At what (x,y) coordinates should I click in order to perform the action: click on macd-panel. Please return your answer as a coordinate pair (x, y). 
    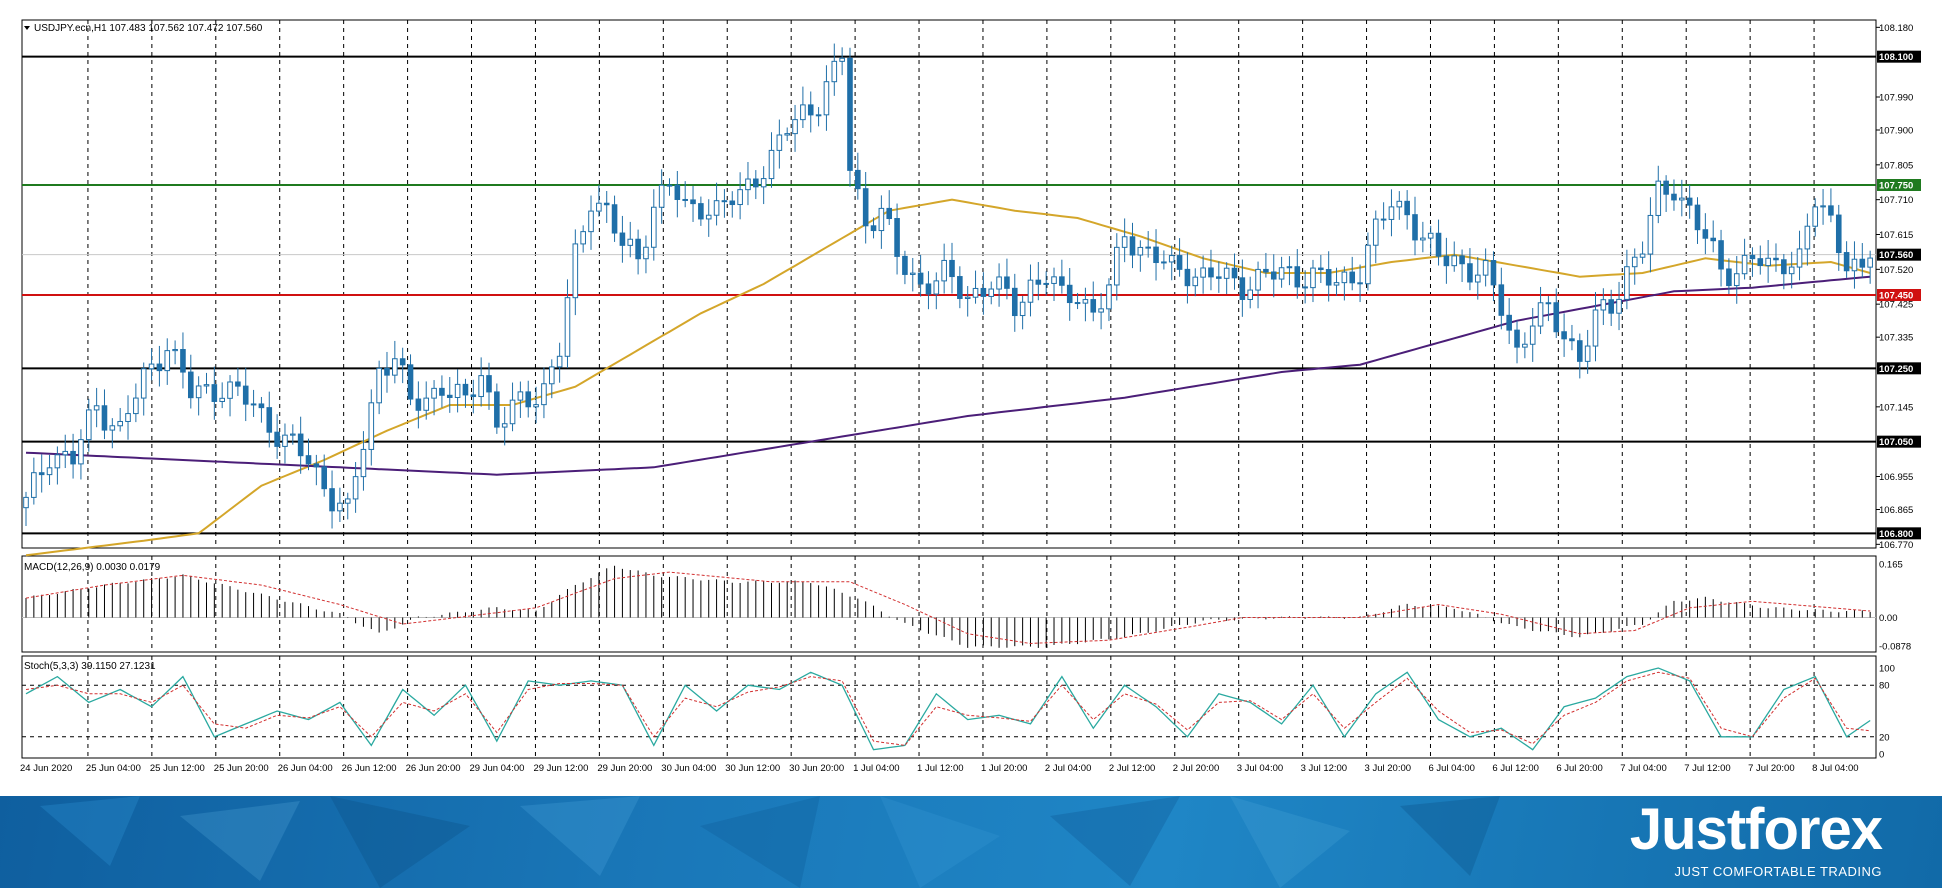
    Looking at the image, I should click on (949, 604).